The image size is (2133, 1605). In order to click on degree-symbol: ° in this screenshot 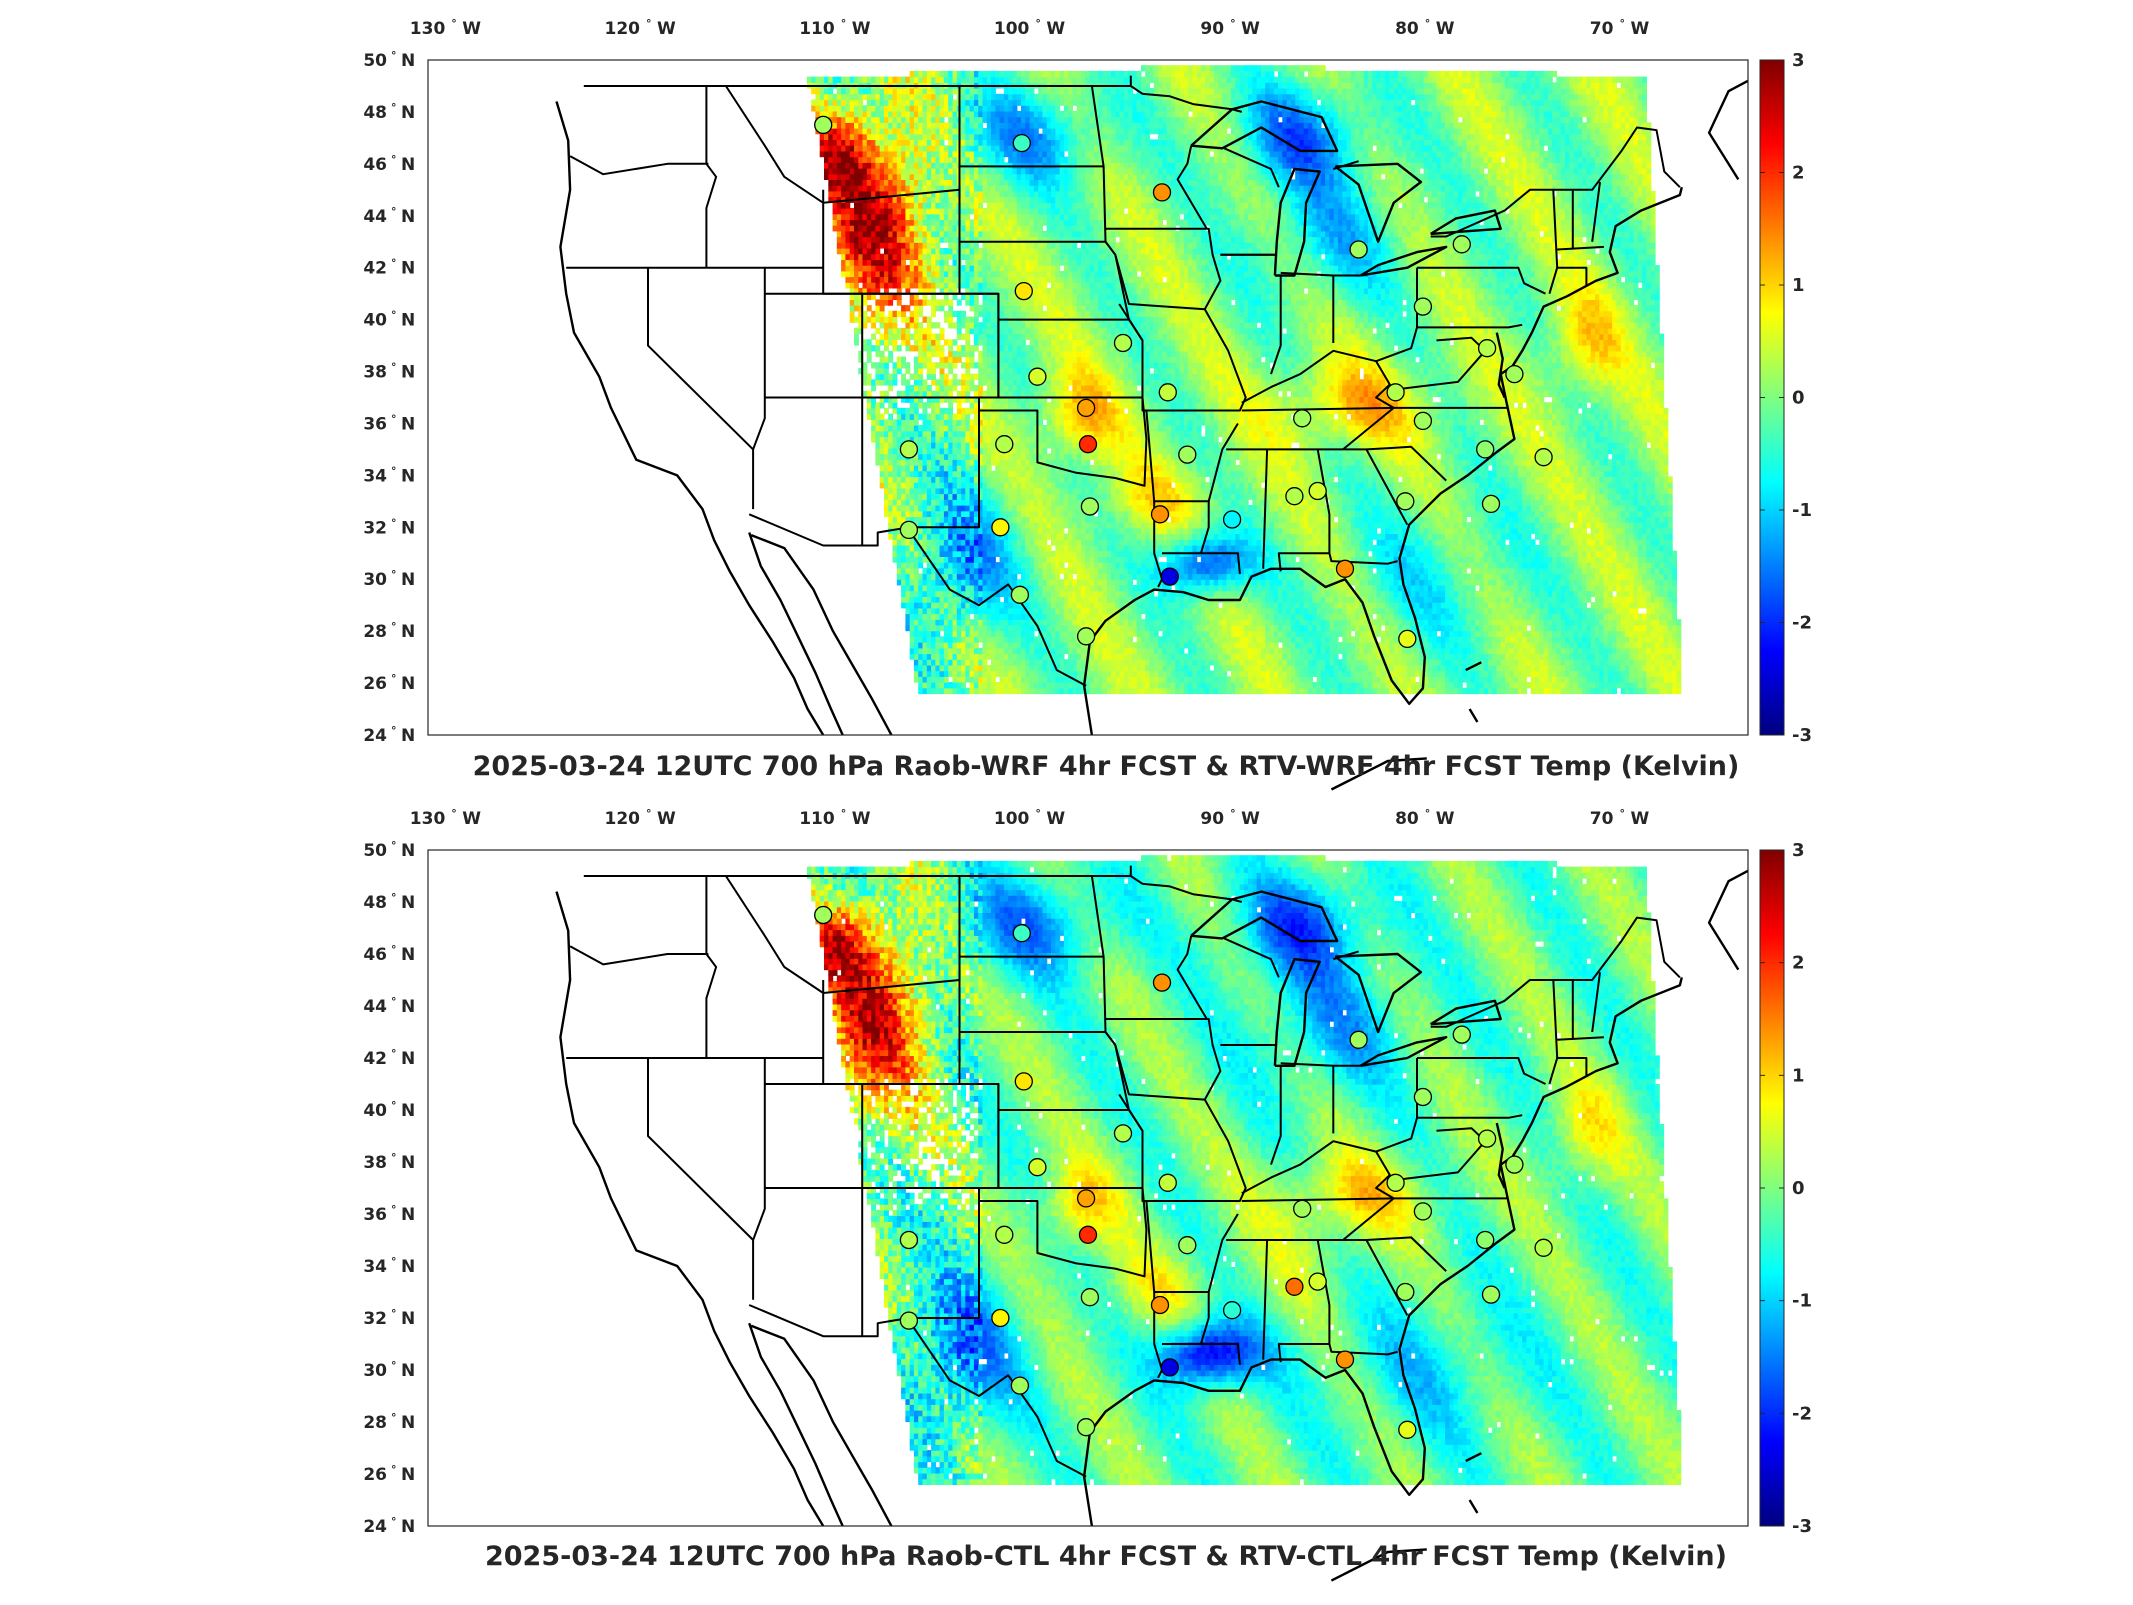, I will do `click(649, 23)`.